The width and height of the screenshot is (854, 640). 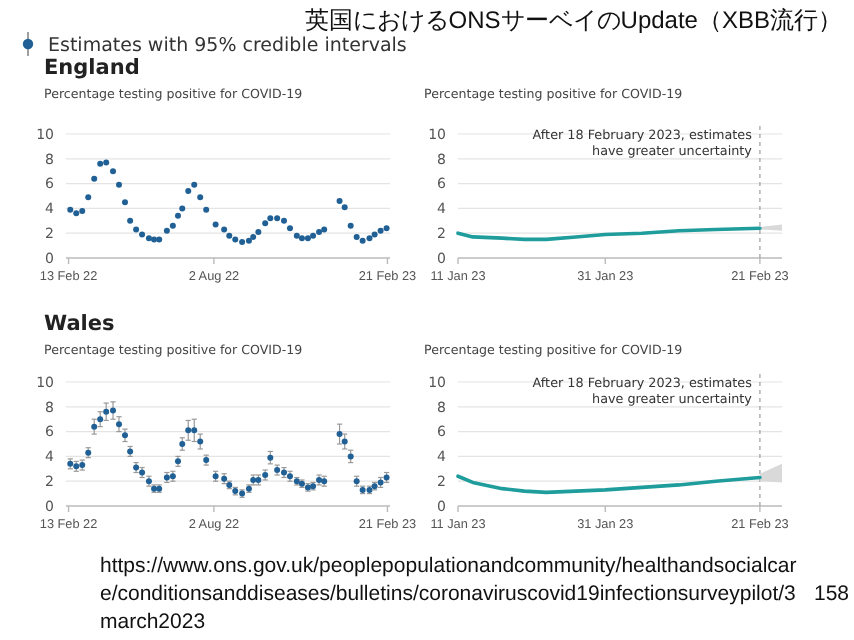 I want to click on text: Estimates with 95% credible intervals, so click(x=227, y=46).